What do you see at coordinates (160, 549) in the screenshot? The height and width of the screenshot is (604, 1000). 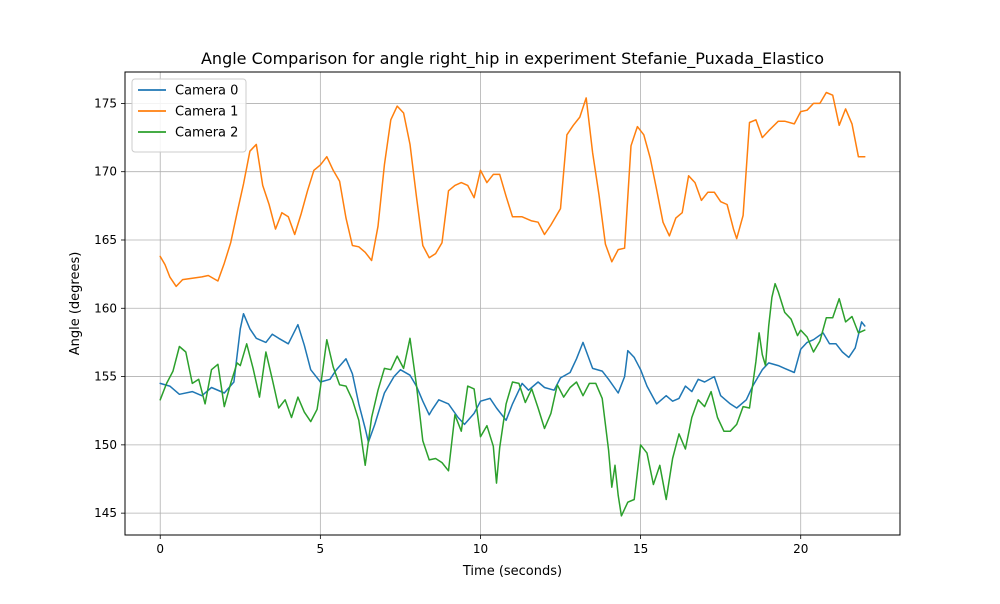 I see `x-tick-label: 0` at bounding box center [160, 549].